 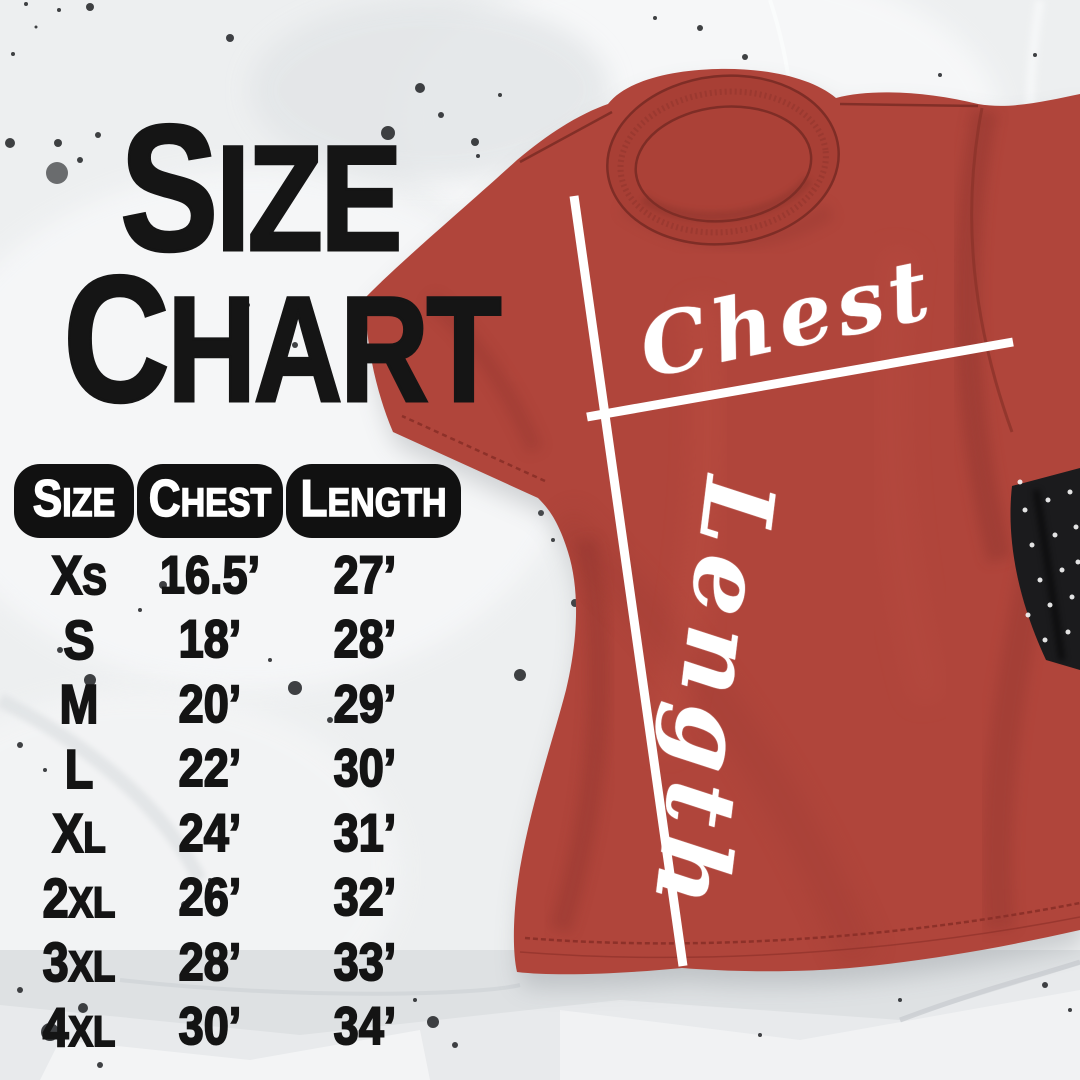 I want to click on page-title: Size Chart, so click(x=261, y=264).